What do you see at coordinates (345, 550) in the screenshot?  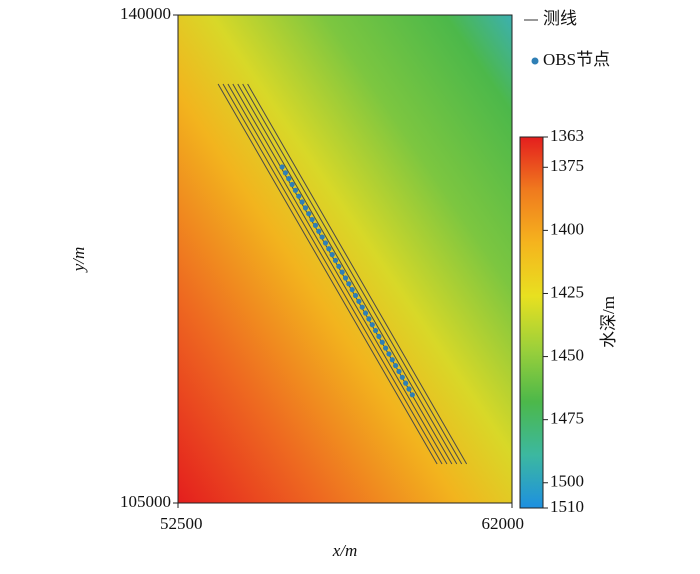 I see `x-axis-label: x/m` at bounding box center [345, 550].